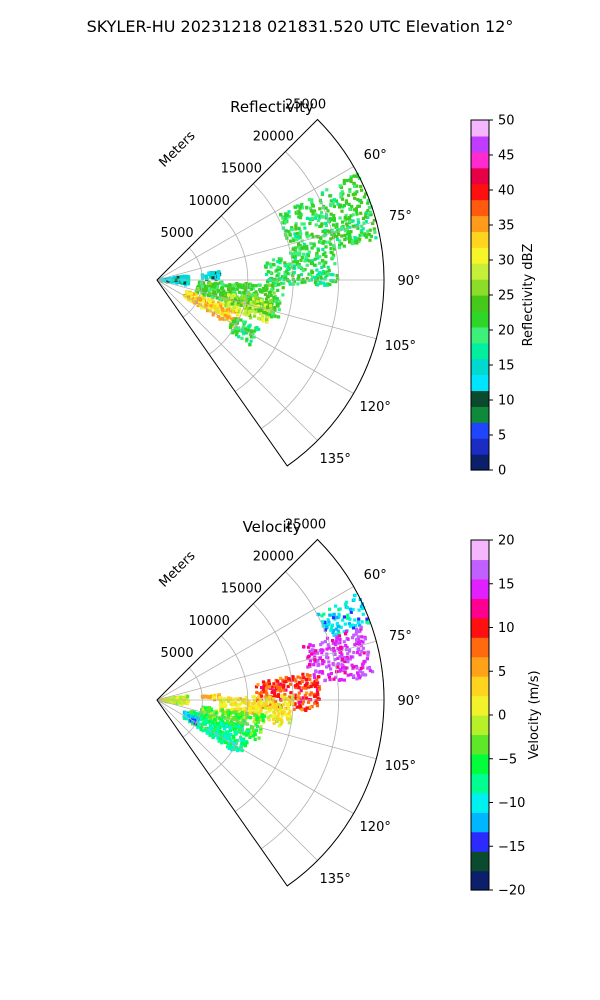 Image resolution: width=600 pixels, height=1000 pixels. What do you see at coordinates (507, 716) in the screenshot?
I see `velocity-colorbar-ticks: −20 −15 −10 −5 0 5 10 15 20` at bounding box center [507, 716].